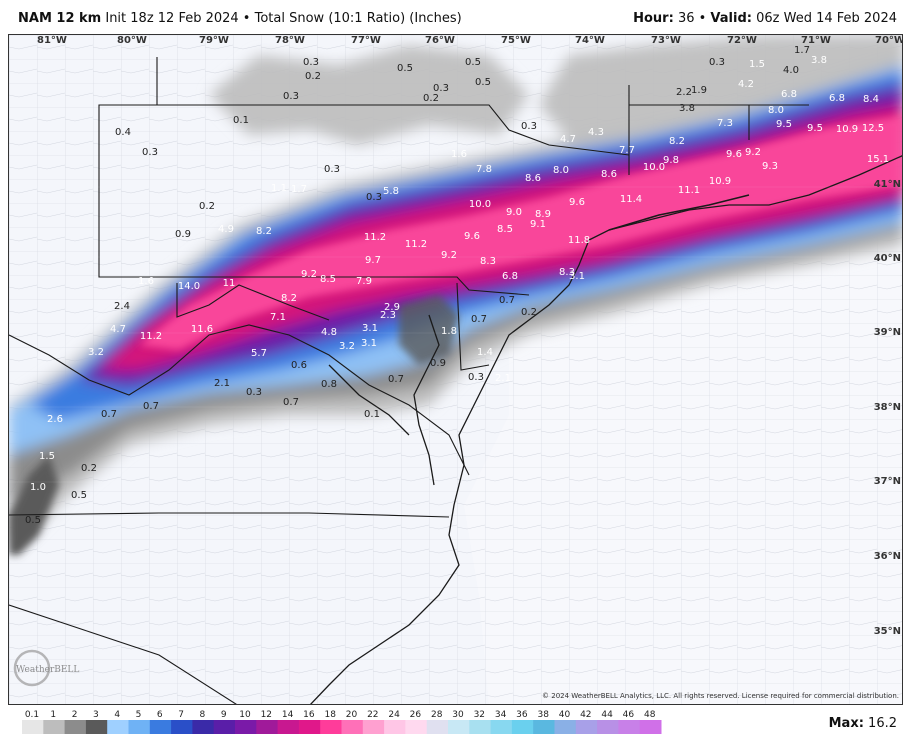 This screenshot has width=913, height=752. Describe the element at coordinates (734, 154) in the screenshot. I see `snow-amount-label: 9.6` at that location.